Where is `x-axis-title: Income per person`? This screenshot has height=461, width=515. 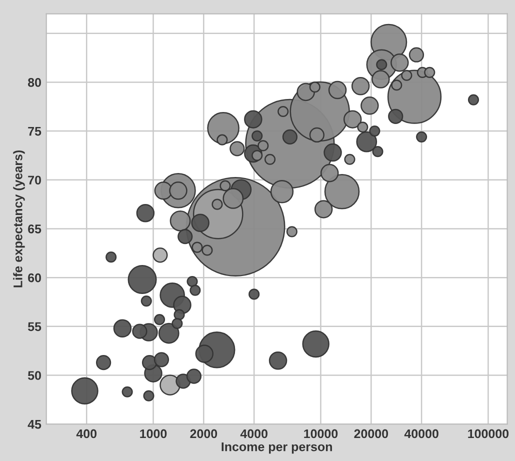
x-axis-title: Income per person is located at coordinates (277, 448).